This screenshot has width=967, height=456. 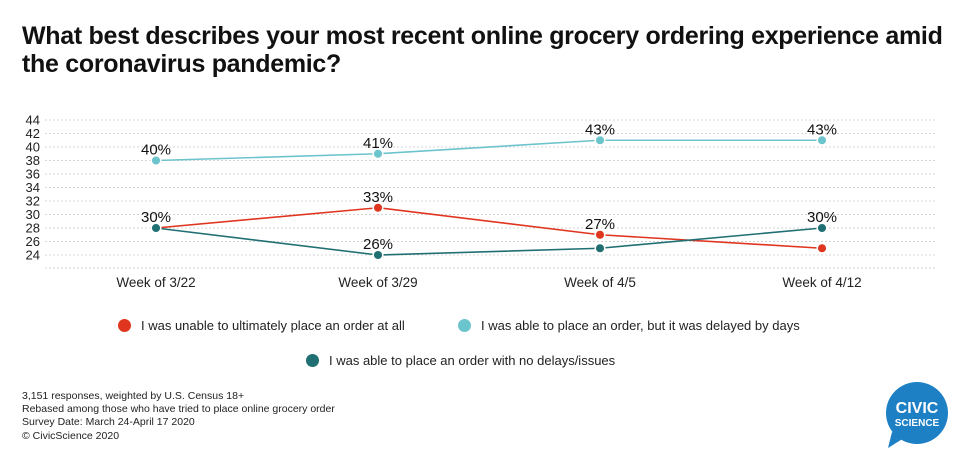 I want to click on data-label: 26%, so click(x=378, y=244).